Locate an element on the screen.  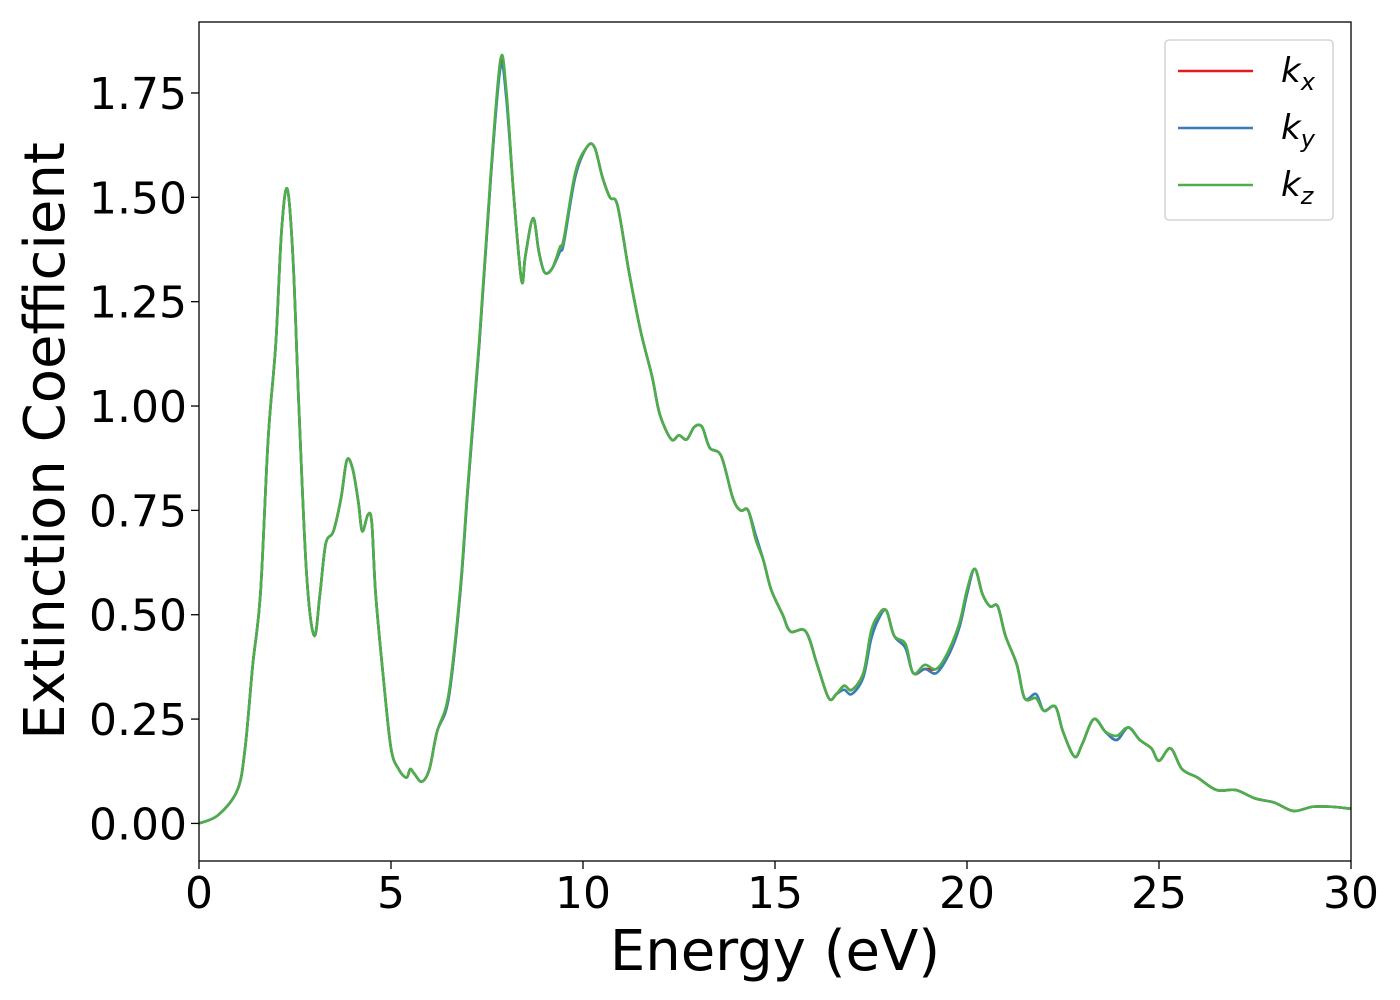
legend-box is located at coordinates (1249, 130).